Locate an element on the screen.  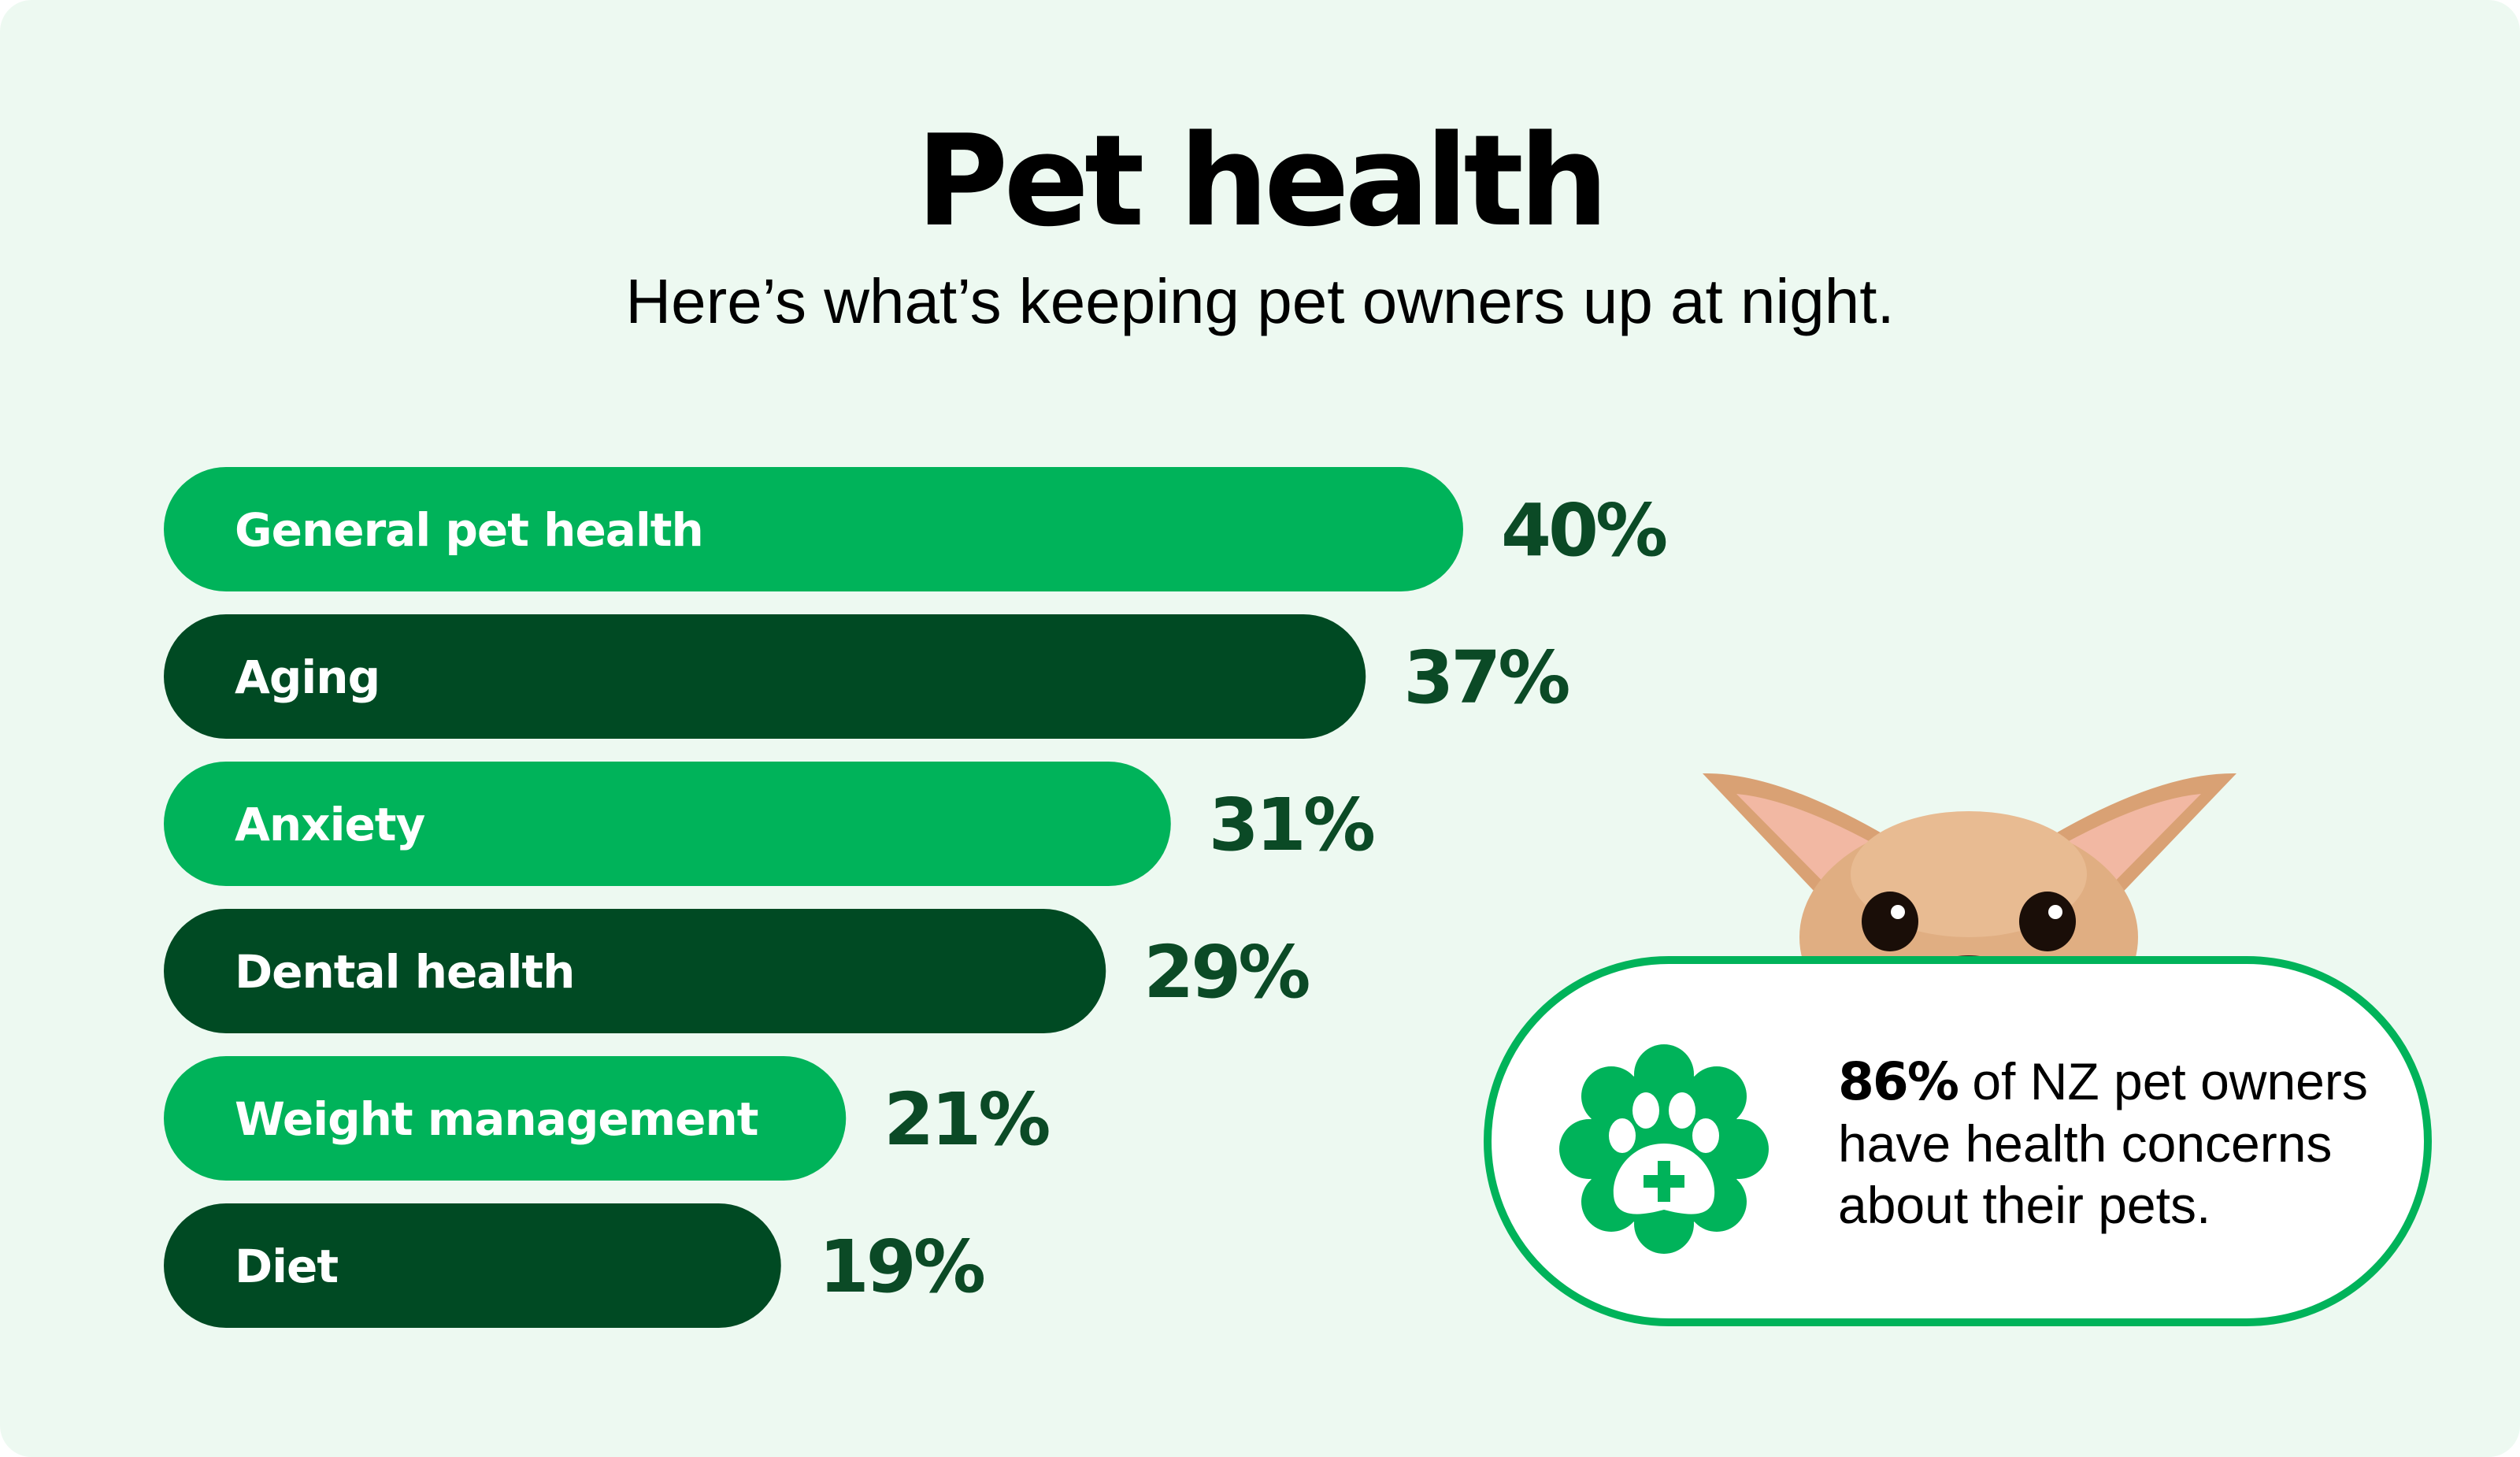
bar-label-anxiety: Anxiety is located at coordinates (330, 824).